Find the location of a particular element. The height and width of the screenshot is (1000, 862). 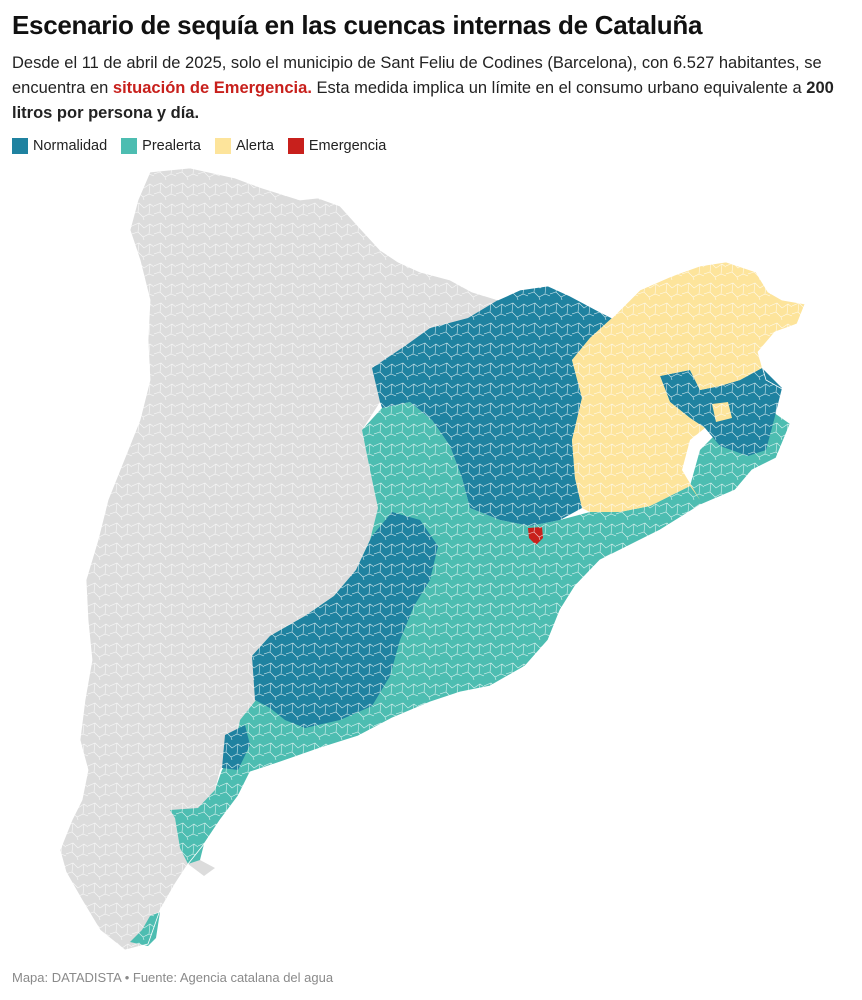

footer-credit: Mapa: DATADISTA is located at coordinates (67, 977).